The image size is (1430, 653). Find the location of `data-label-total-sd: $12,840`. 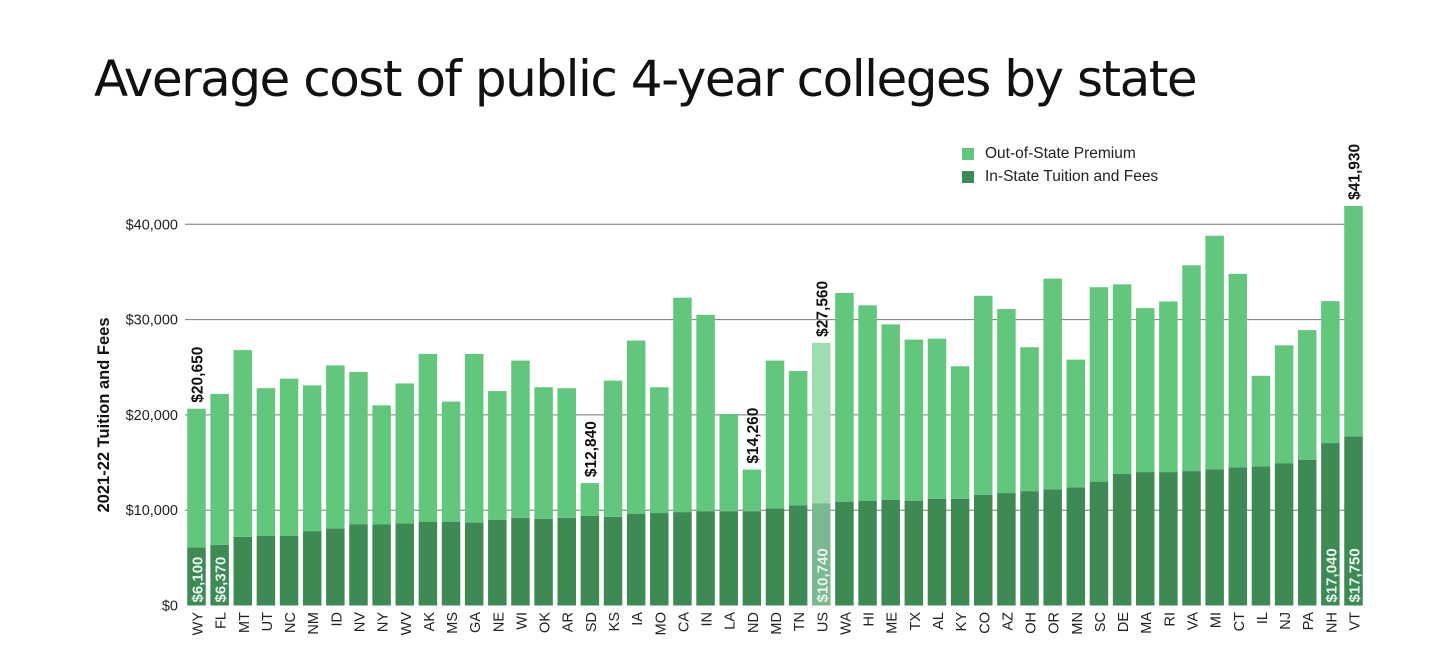

data-label-total-sd: $12,840 is located at coordinates (591, 449).